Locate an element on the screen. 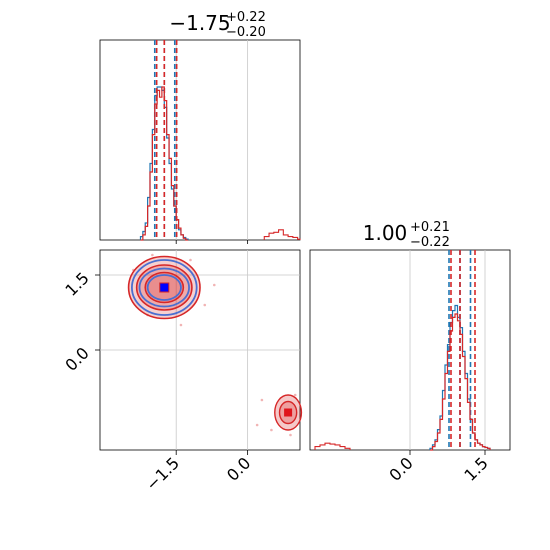  hist-p1-title-sub: −0.20 is located at coordinates (246, 32).